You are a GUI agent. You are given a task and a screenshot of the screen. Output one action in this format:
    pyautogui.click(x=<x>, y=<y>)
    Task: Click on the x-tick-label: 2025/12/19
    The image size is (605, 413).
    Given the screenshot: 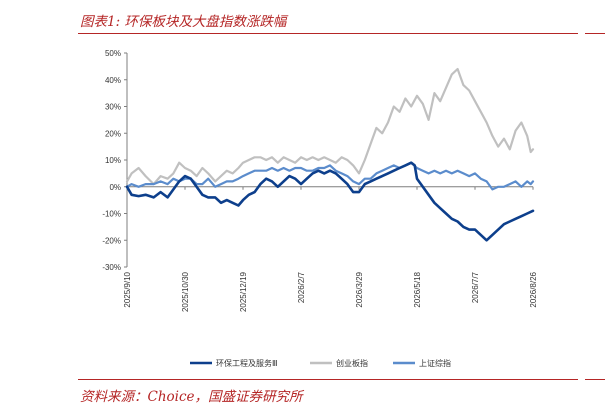 What is the action you would take?
    pyautogui.click(x=243, y=291)
    